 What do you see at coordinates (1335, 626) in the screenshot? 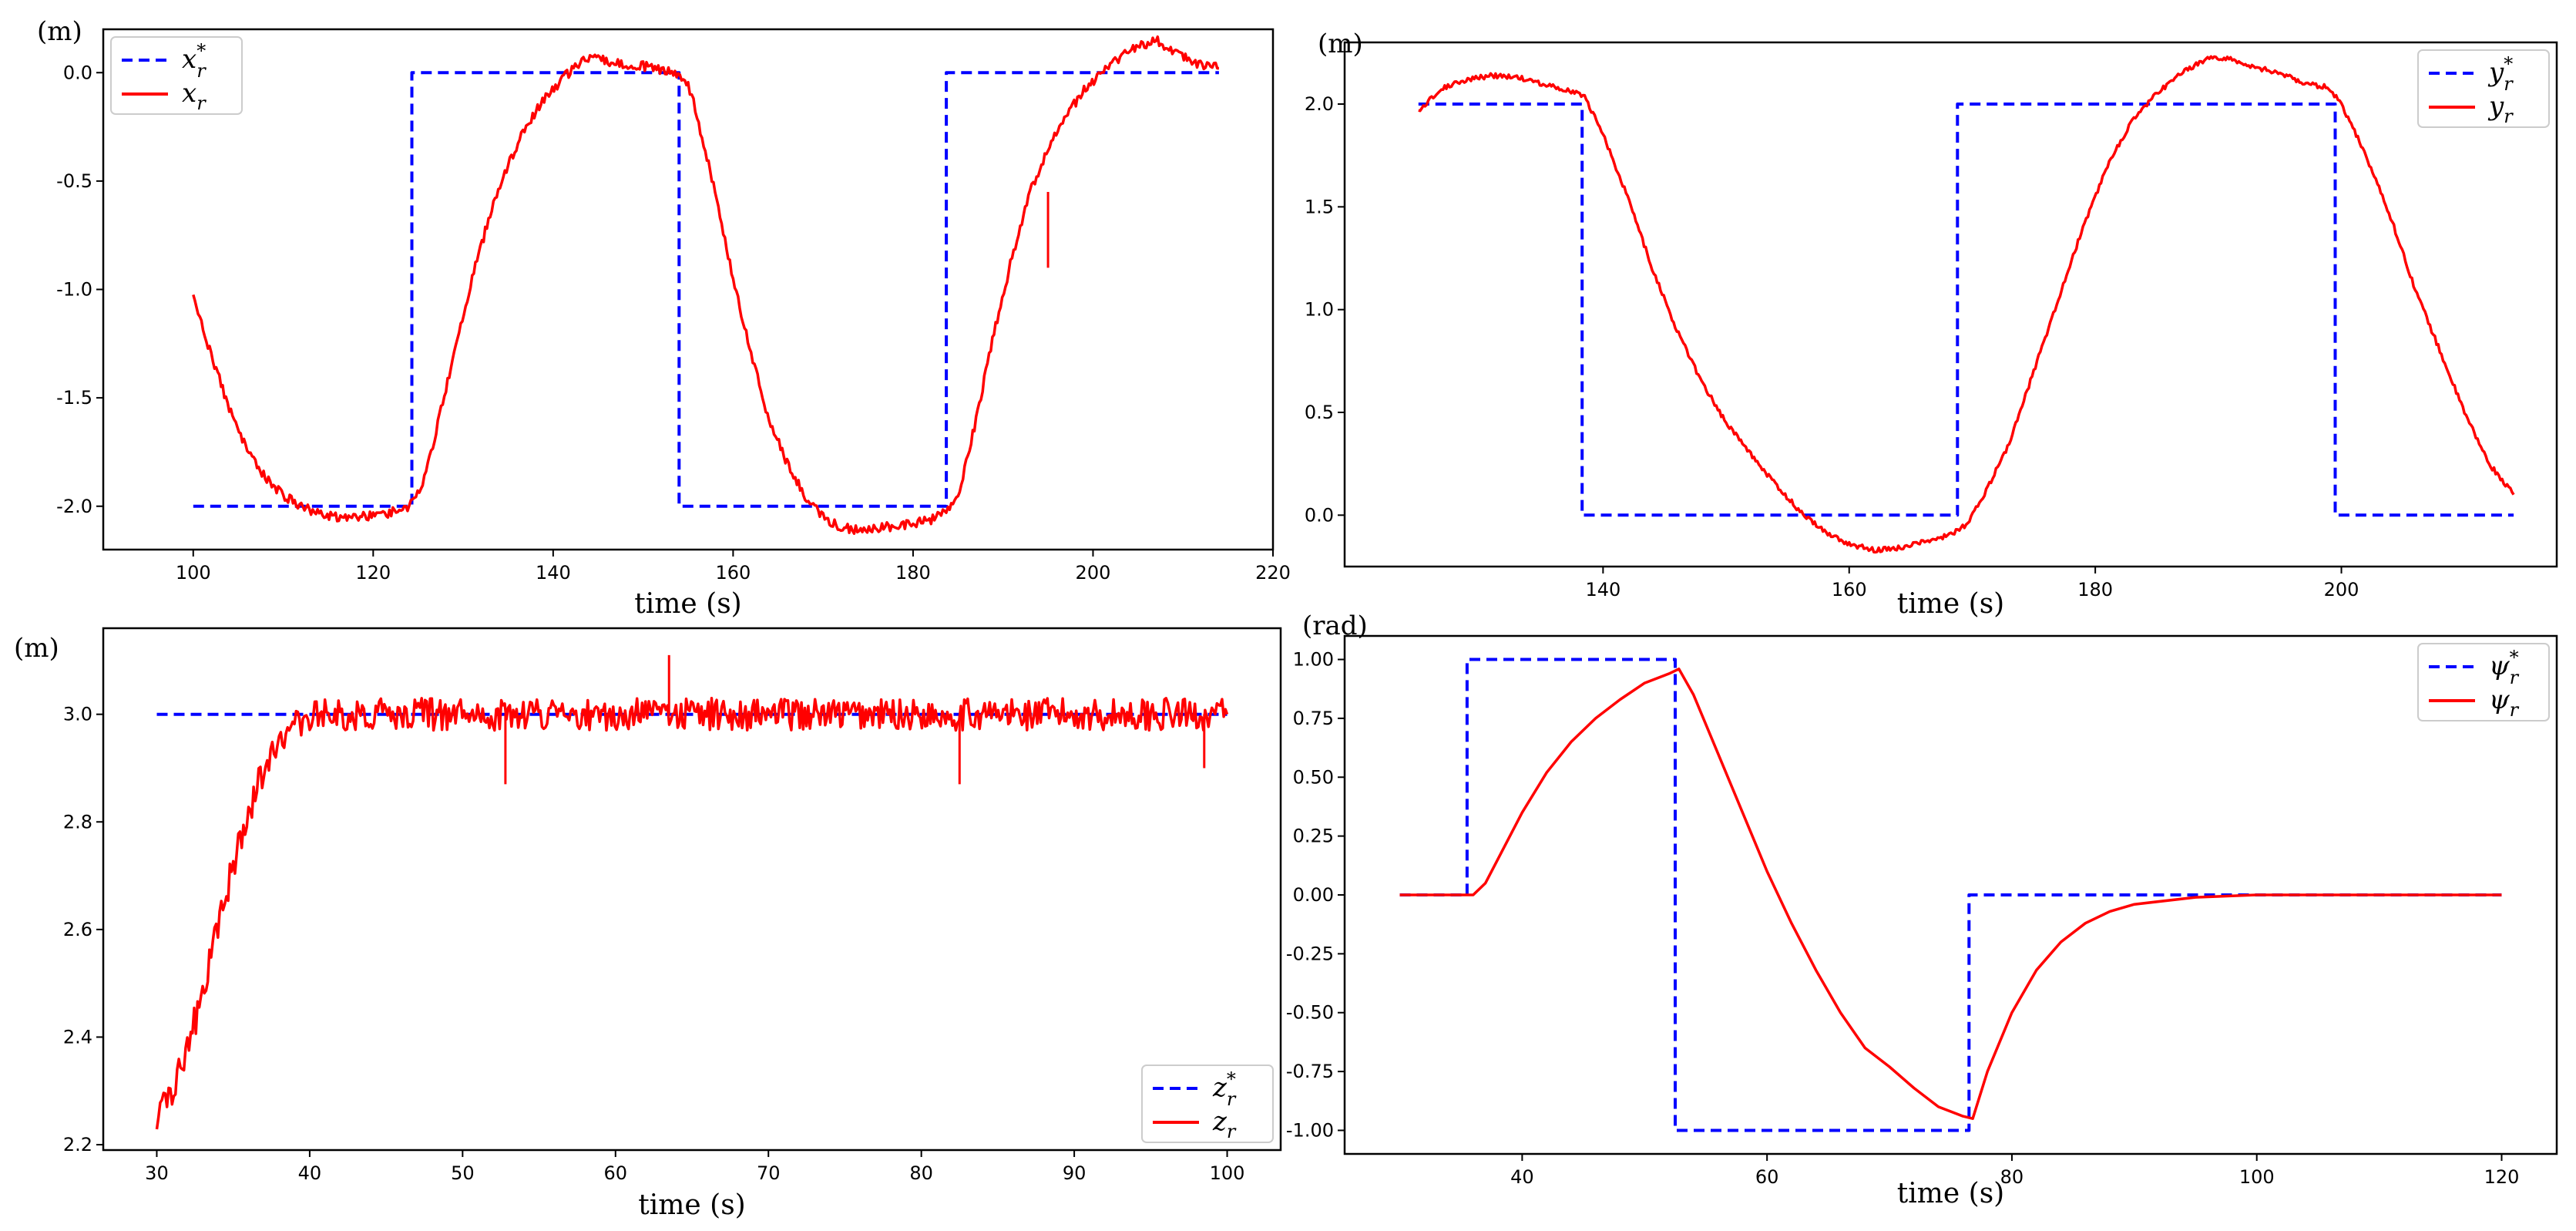
I see `y-axis-unit-label: (rad)` at bounding box center [1335, 626].